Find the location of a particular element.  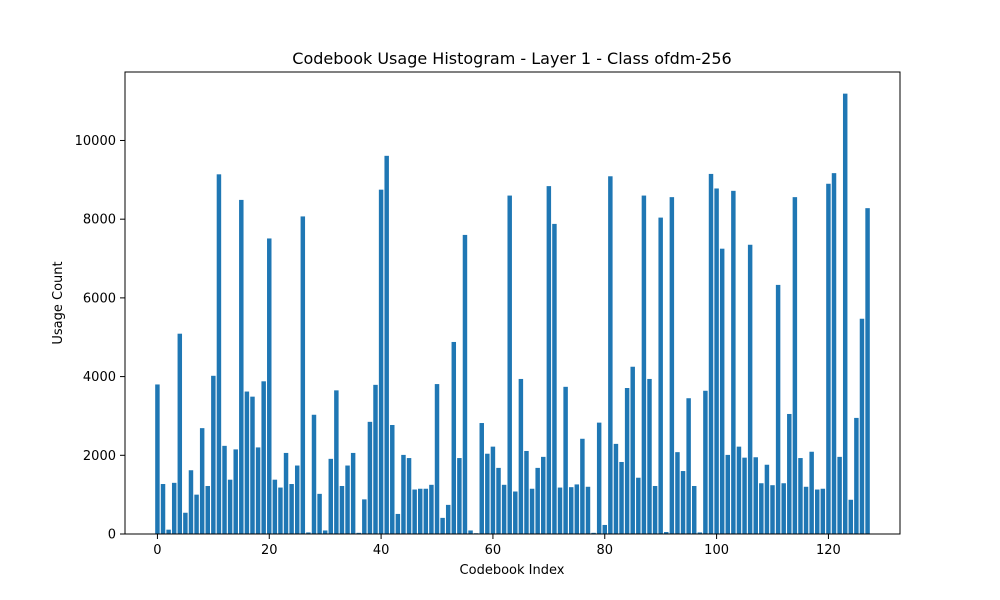

x-tick-label-120: 120 is located at coordinates (828, 550).